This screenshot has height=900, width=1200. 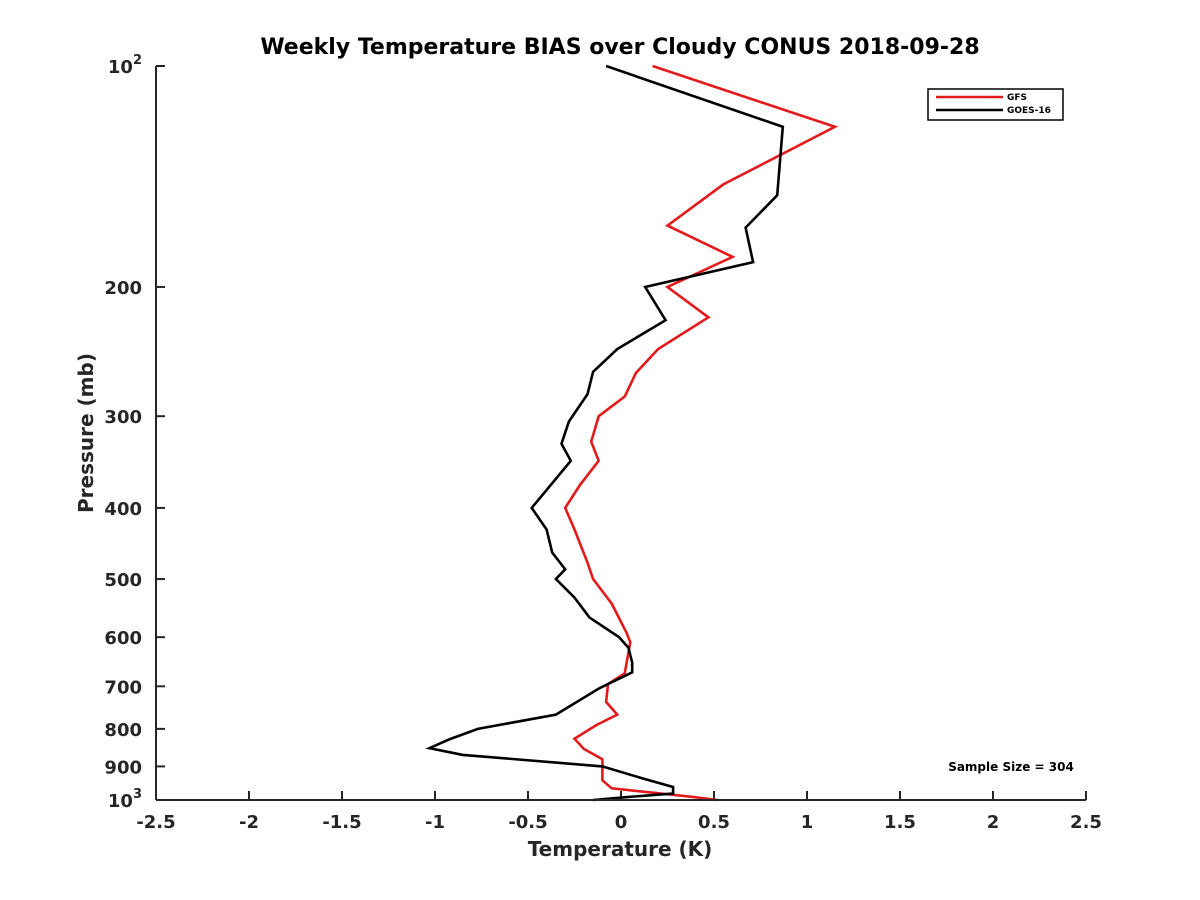 I want to click on legend-label-goes16: GOES-16, so click(x=1029, y=111).